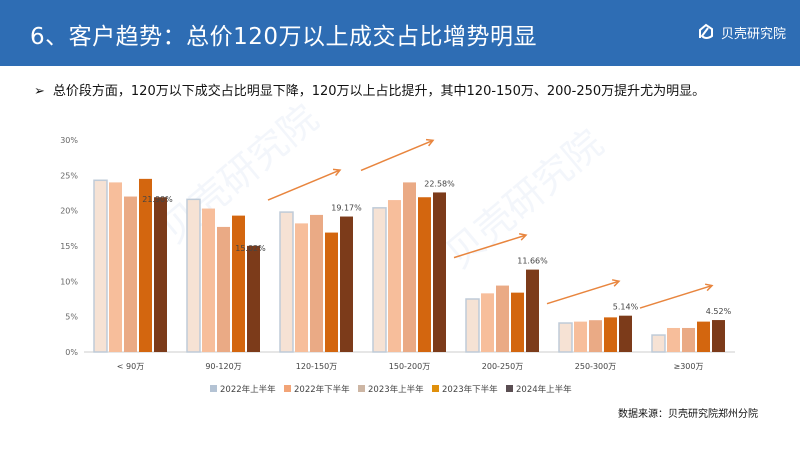 Image resolution: width=800 pixels, height=450 pixels. Describe the element at coordinates (689, 366) in the screenshot. I see `x-tick-label: ≥300万` at that location.